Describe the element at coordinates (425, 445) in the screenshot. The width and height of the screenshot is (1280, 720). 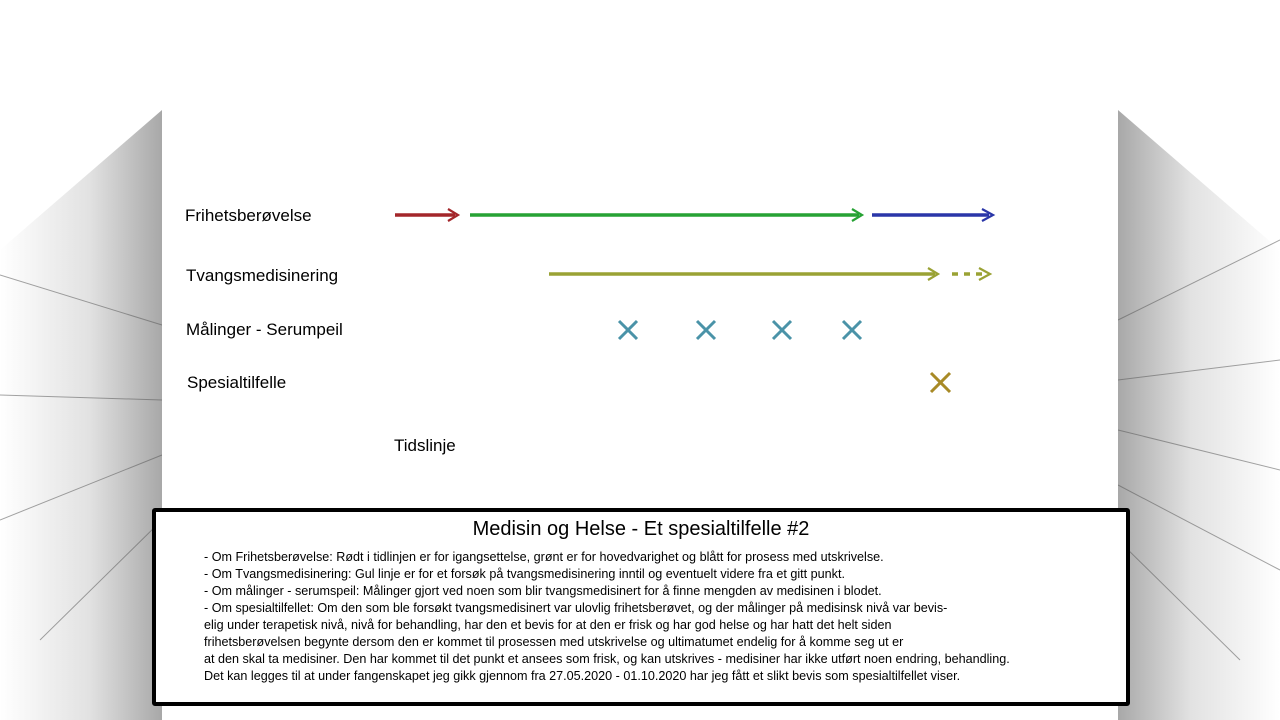
I see `timeline-axis-label: Tidslinje` at that location.